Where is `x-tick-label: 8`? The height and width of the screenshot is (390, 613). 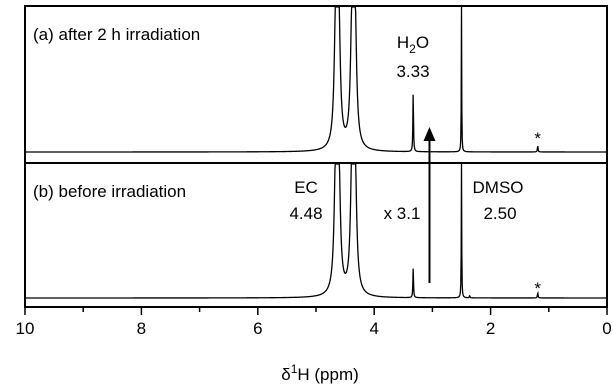 x-tick-label: 8 is located at coordinates (141, 328).